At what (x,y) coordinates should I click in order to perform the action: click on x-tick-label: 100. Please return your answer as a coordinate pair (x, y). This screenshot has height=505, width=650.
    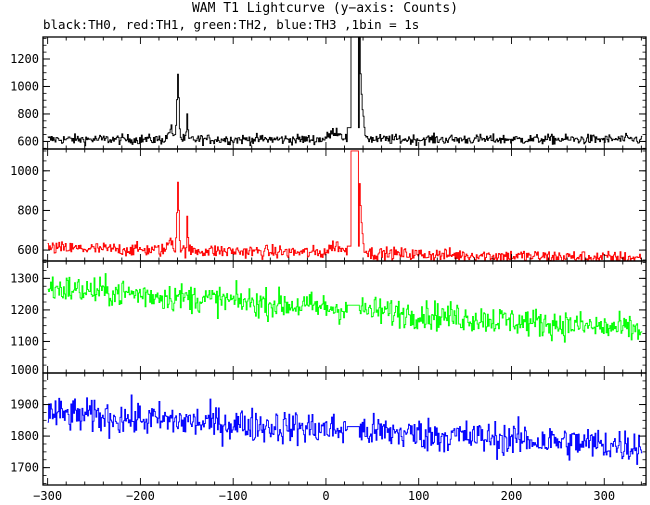
    Looking at the image, I should click on (419, 496).